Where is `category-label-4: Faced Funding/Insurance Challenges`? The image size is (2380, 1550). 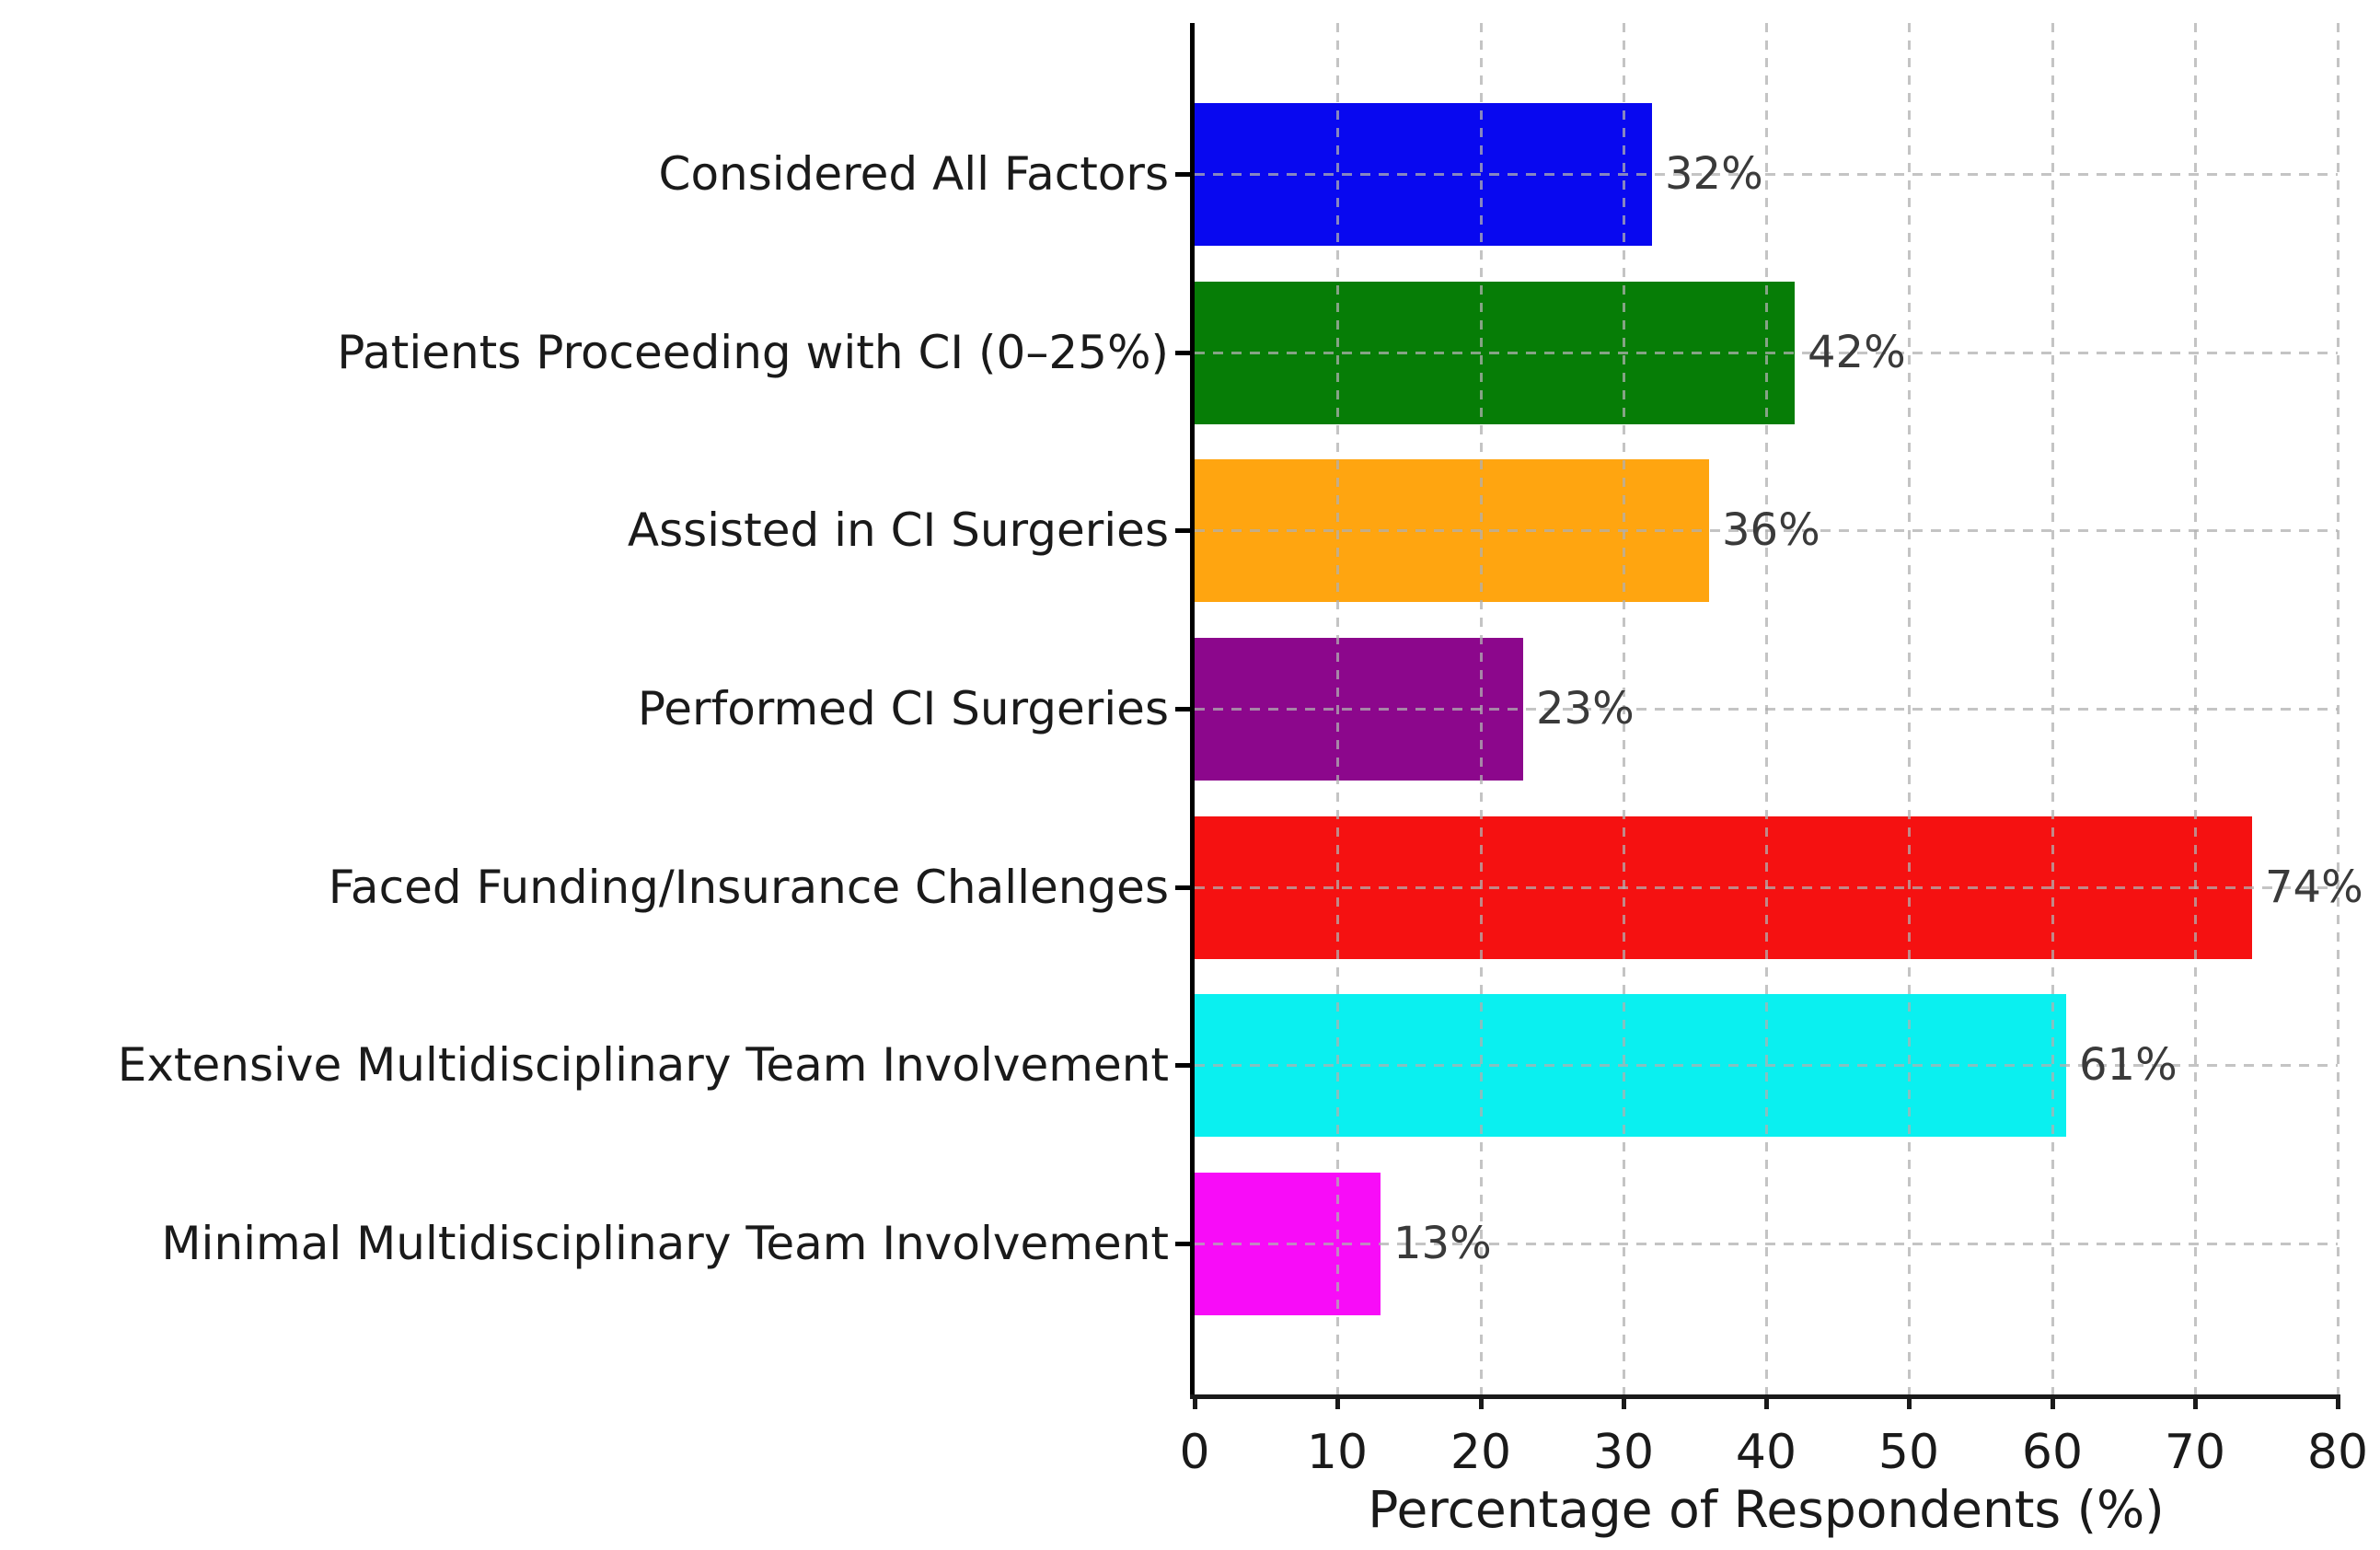
category-label-4: Faced Funding/Insurance Challenges is located at coordinates (748, 887).